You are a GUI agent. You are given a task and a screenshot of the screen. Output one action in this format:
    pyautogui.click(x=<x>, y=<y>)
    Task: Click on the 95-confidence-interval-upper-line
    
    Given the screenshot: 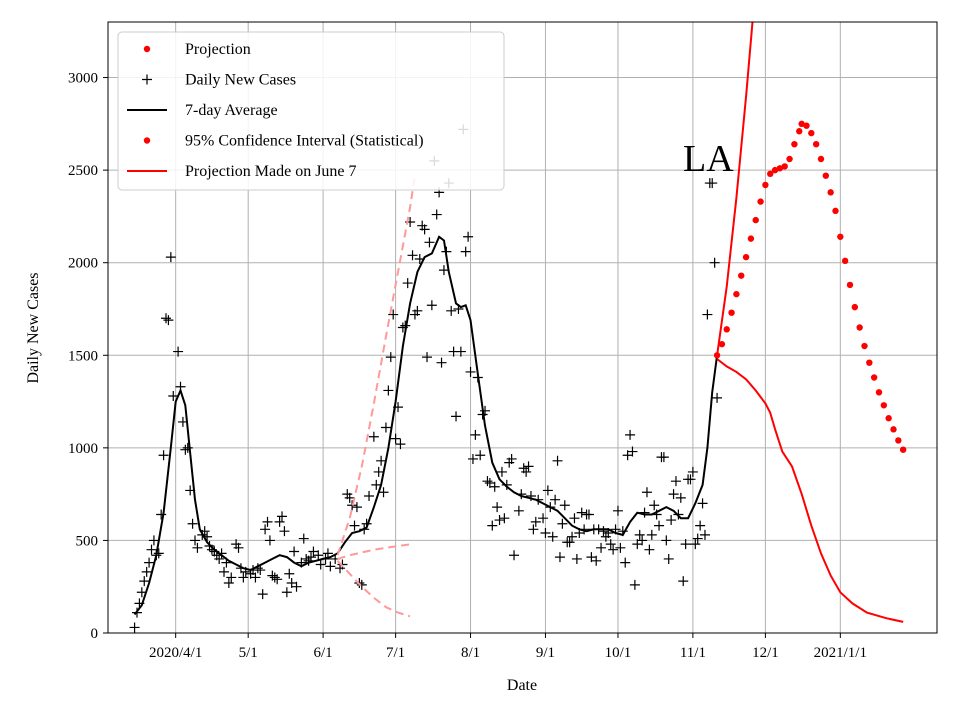 What is the action you would take?
    pyautogui.click(x=735, y=189)
    